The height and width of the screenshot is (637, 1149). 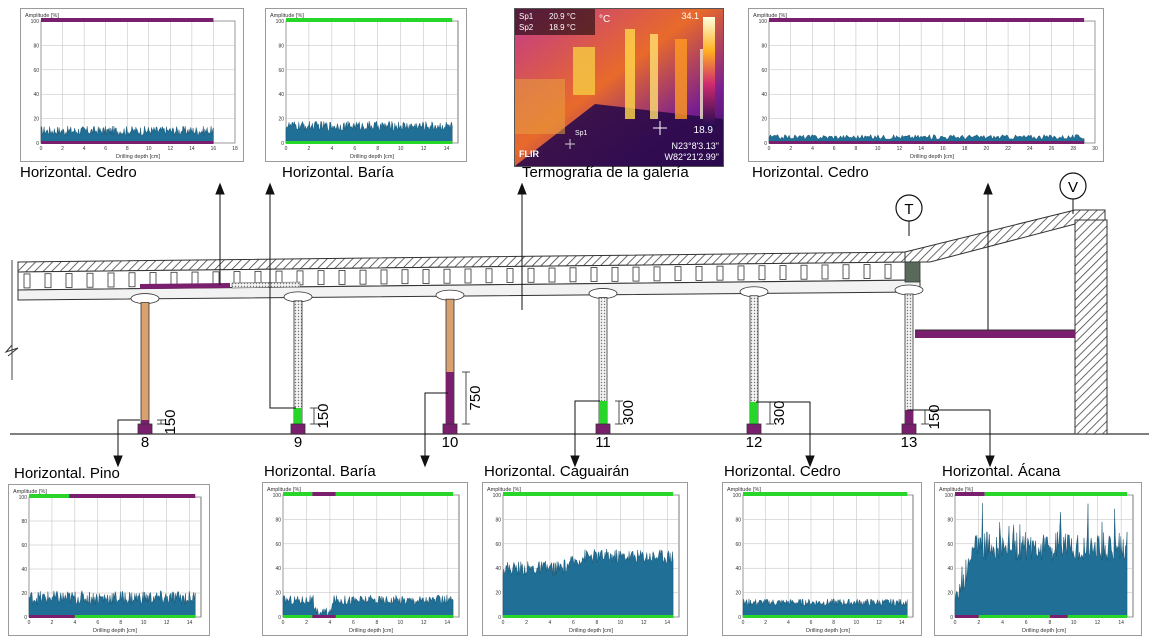 I want to click on coord-w: W82°21'2.99", so click(x=691, y=157).